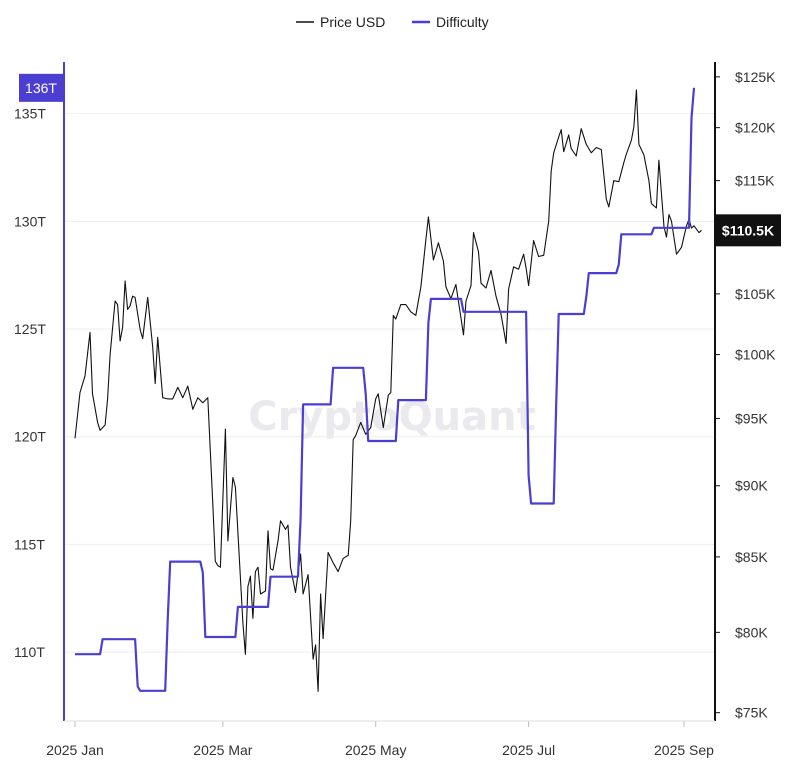  I want to click on right-tick-label: $100K, so click(755, 355).